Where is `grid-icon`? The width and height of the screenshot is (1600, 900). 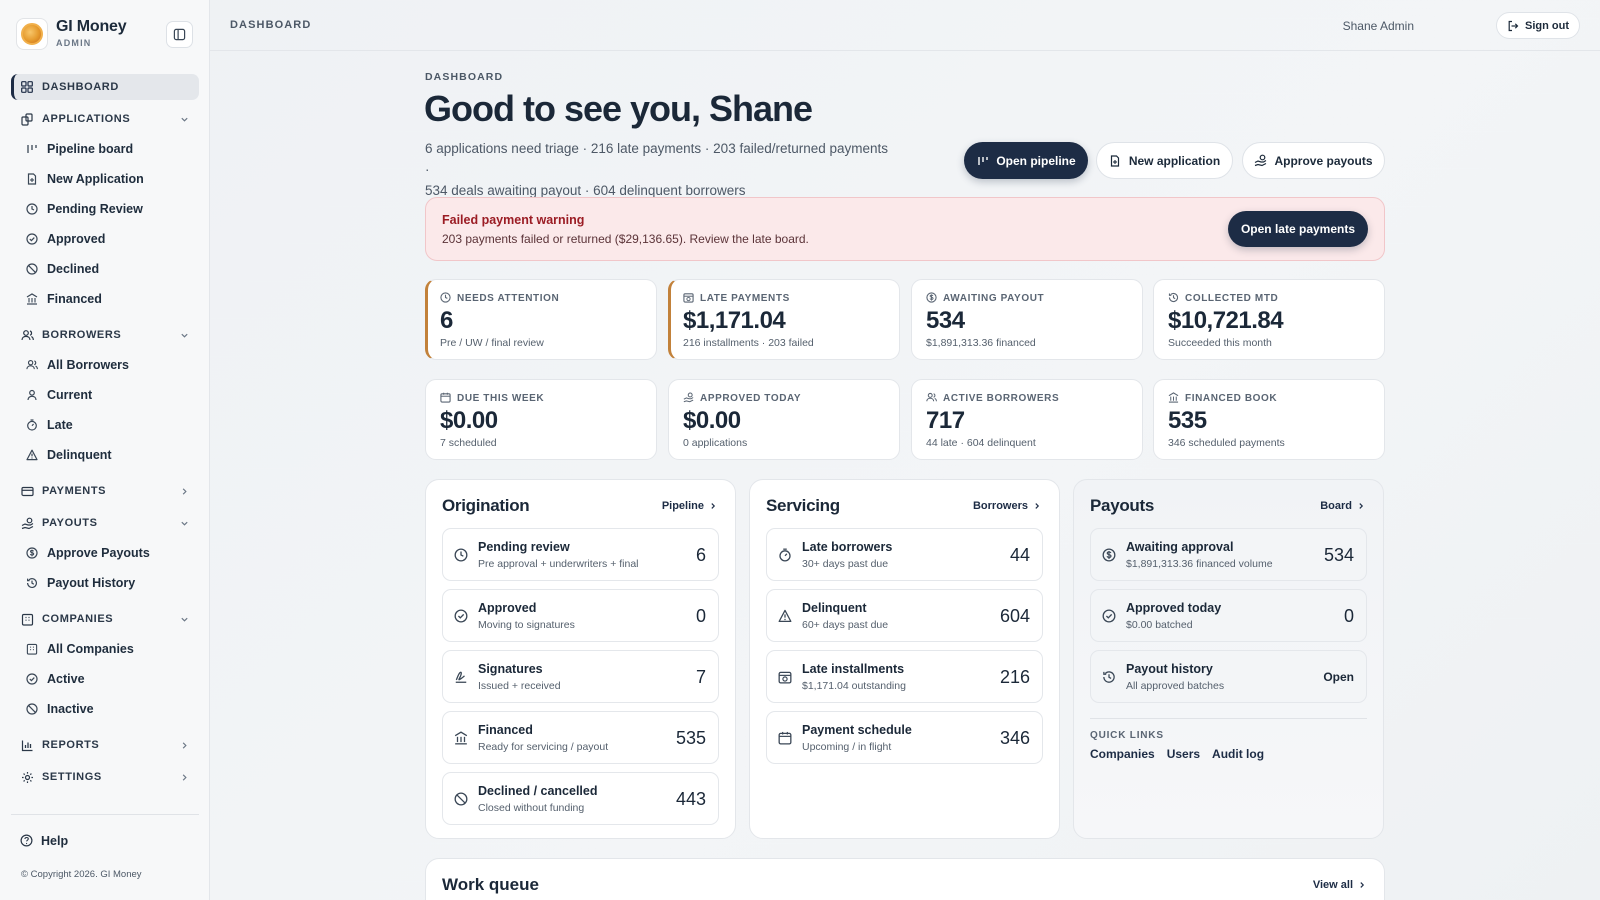 grid-icon is located at coordinates (27, 87).